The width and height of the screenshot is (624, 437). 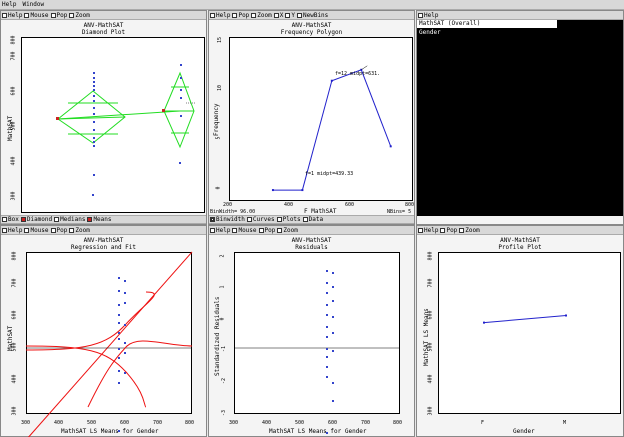 I want to click on freq-chart, so click(x=331, y=128).